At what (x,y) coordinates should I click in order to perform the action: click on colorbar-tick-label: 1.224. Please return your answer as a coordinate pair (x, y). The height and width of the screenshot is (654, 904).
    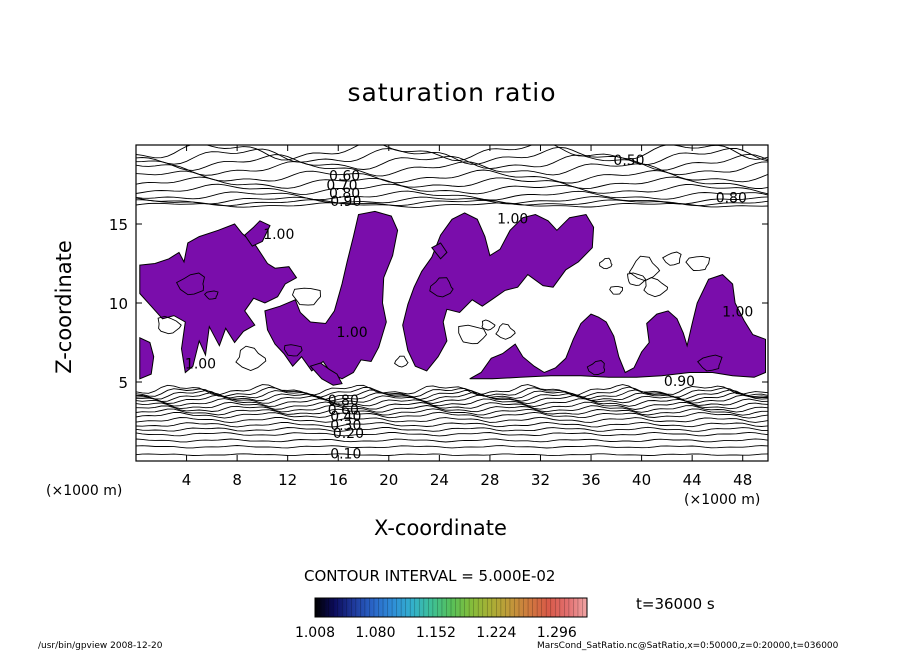
    Looking at the image, I should click on (496, 633).